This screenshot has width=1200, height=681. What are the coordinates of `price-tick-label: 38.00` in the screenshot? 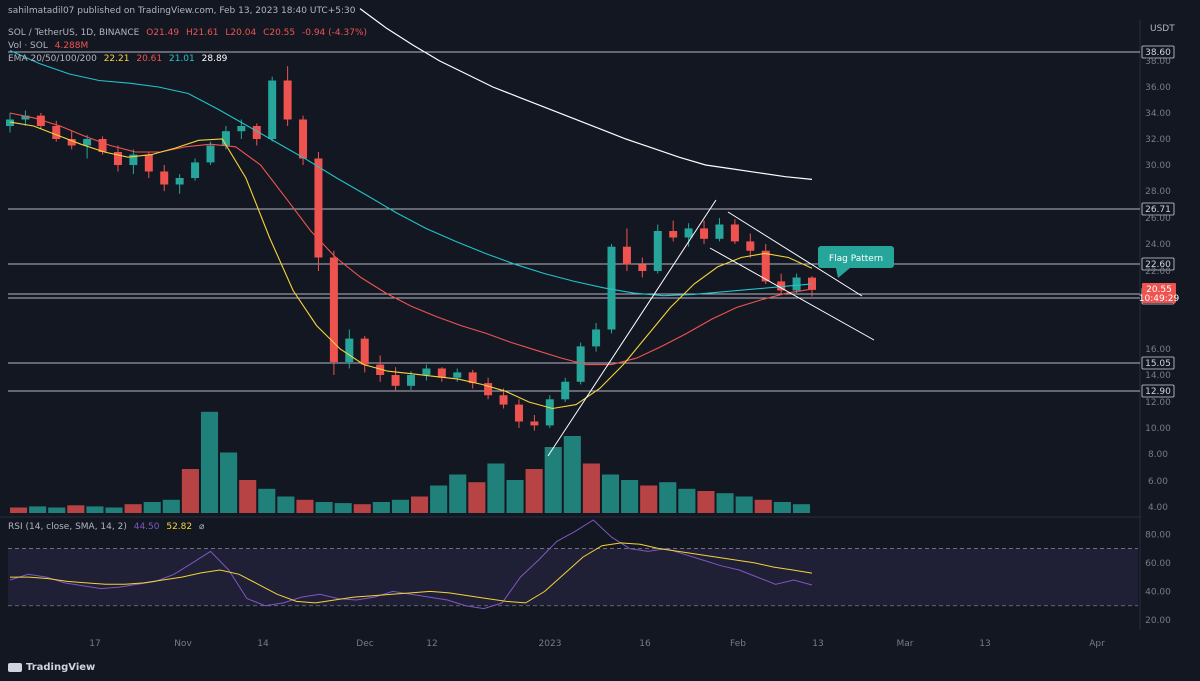 It's located at (1158, 62).